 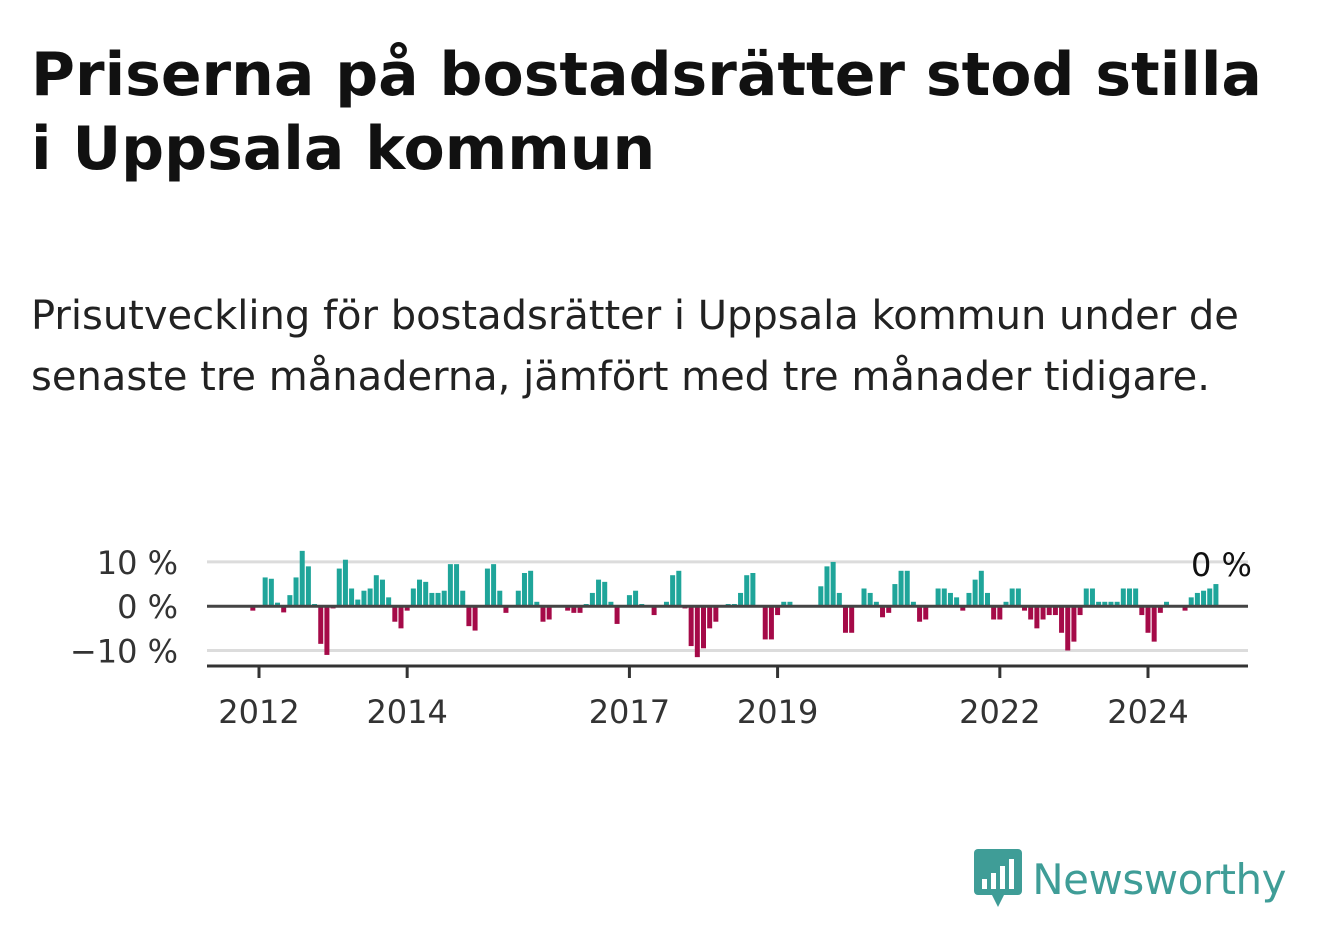 What do you see at coordinates (406, 712) in the screenshot?
I see `x-tick-label: 2014` at bounding box center [406, 712].